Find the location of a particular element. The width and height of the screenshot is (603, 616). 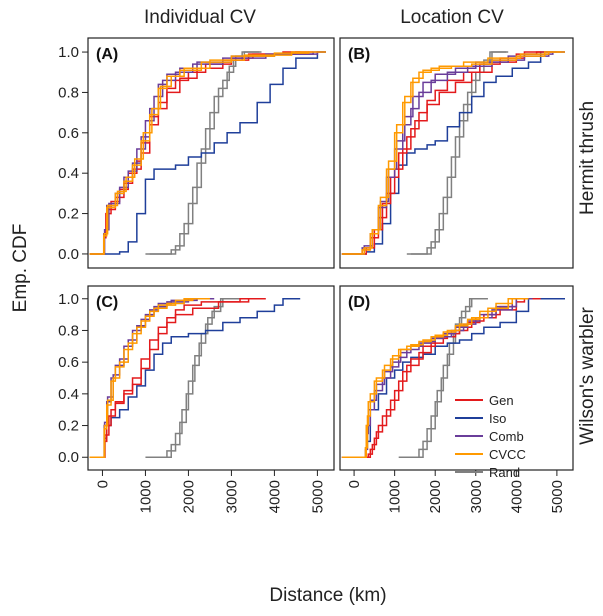

legend-label-cvcc: CVCC is located at coordinates (507, 454).